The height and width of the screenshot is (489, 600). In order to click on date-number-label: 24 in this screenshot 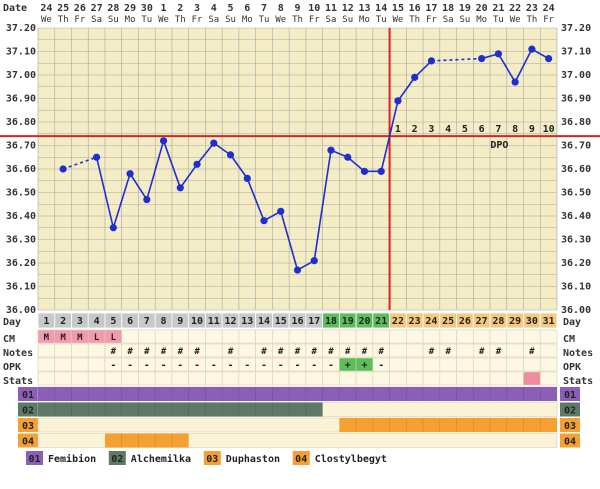, I will do `click(46, 8)`.